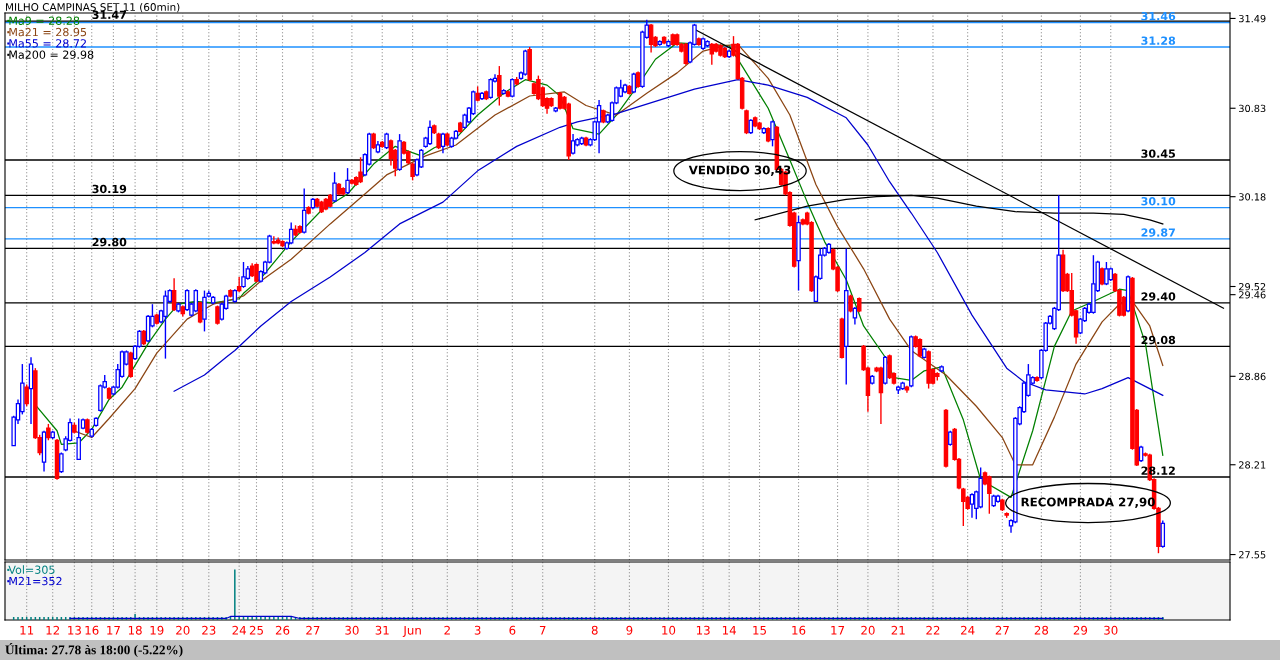 Image resolution: width=1280 pixels, height=660 pixels. Describe the element at coordinates (109, 242) in the screenshot. I see `ref-line-label: 29.80` at that location.